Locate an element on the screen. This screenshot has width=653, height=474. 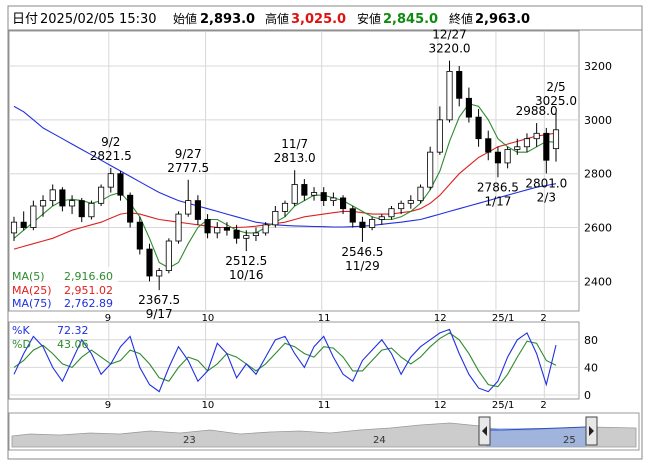
stoch-tick-label: 80 is located at coordinates (591, 340).